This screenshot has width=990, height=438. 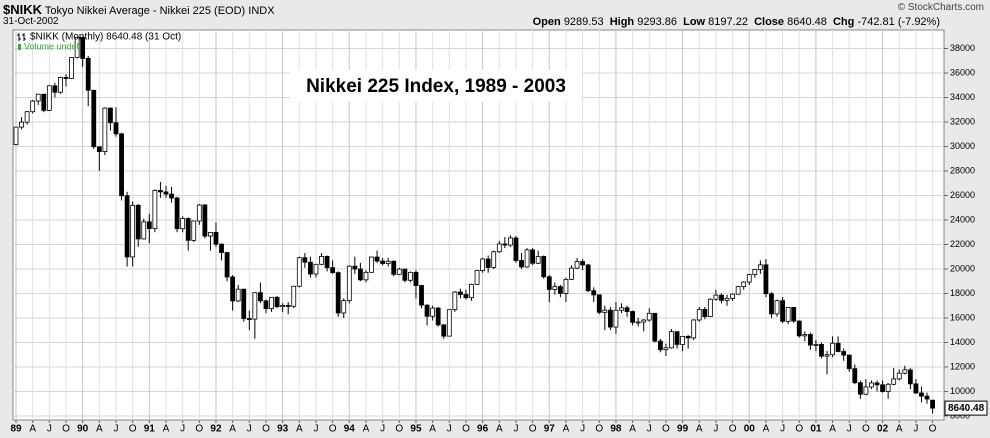 What do you see at coordinates (216, 429) in the screenshot?
I see `x-tick-label: 92` at bounding box center [216, 429].